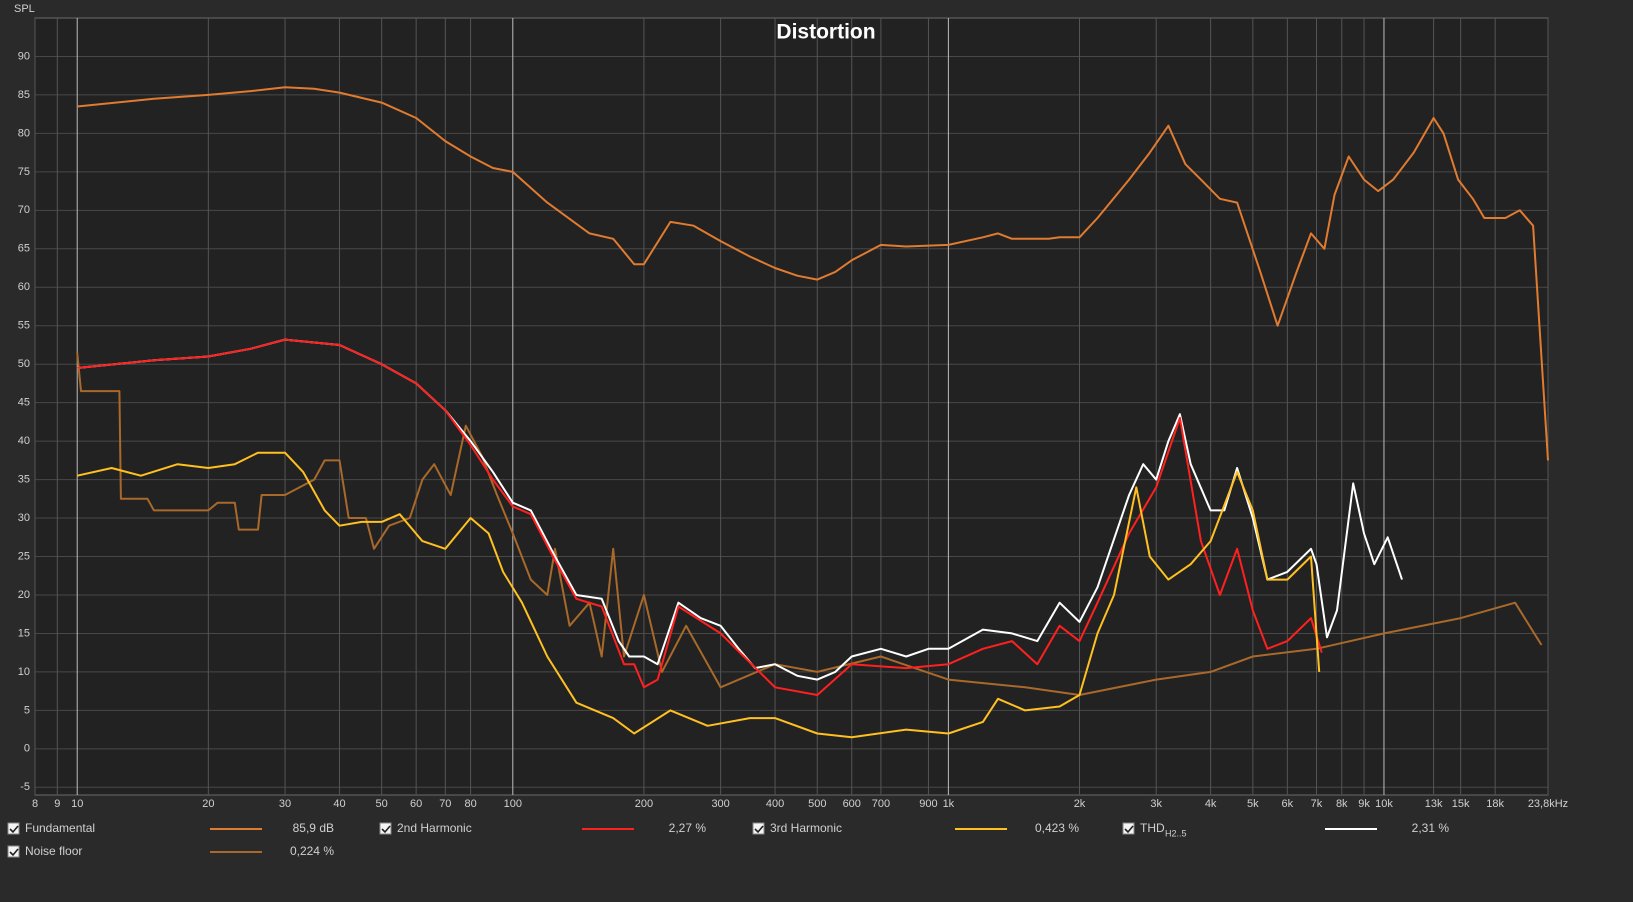 This screenshot has height=902, width=1633. I want to click on legend-entry: 3rd Harmonic 0,423 %, so click(915, 828).